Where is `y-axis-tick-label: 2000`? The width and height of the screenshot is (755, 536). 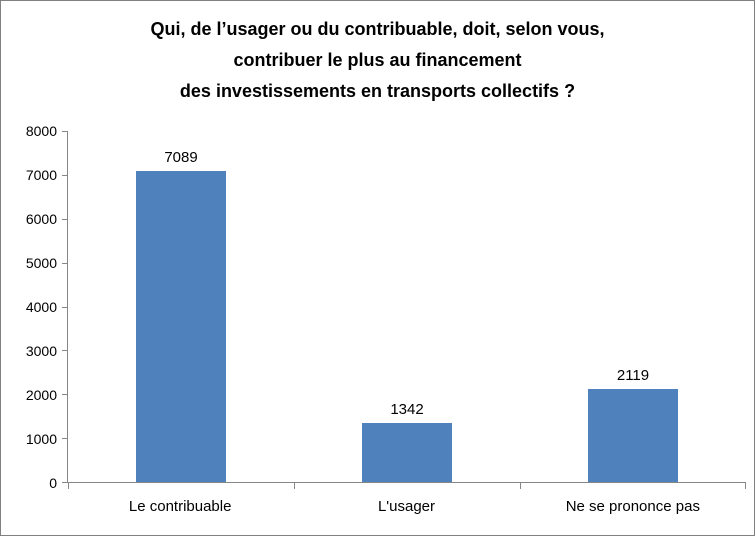
y-axis-tick-label: 2000 is located at coordinates (41, 395).